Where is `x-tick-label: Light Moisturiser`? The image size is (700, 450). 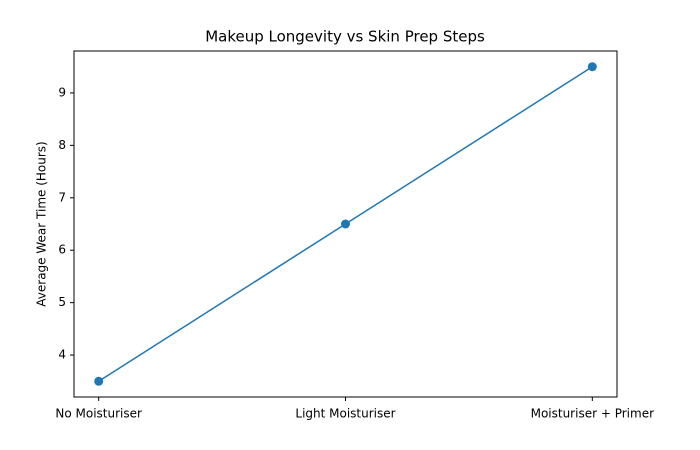
x-tick-label: Light Moisturiser is located at coordinates (345, 414).